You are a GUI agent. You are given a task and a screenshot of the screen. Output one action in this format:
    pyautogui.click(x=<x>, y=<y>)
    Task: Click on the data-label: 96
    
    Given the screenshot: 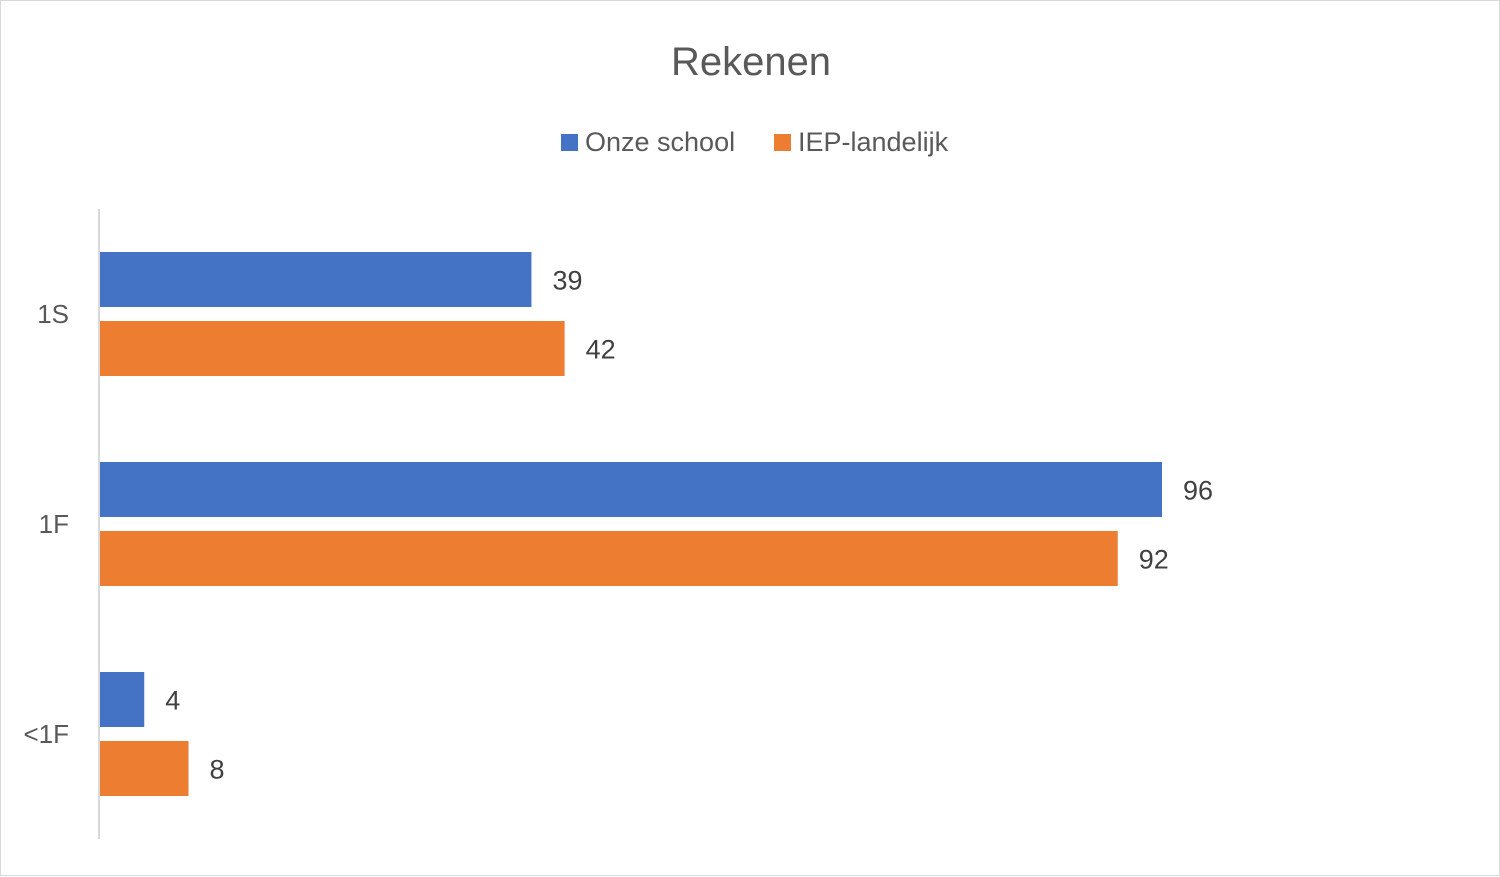 What is the action you would take?
    pyautogui.click(x=1198, y=491)
    